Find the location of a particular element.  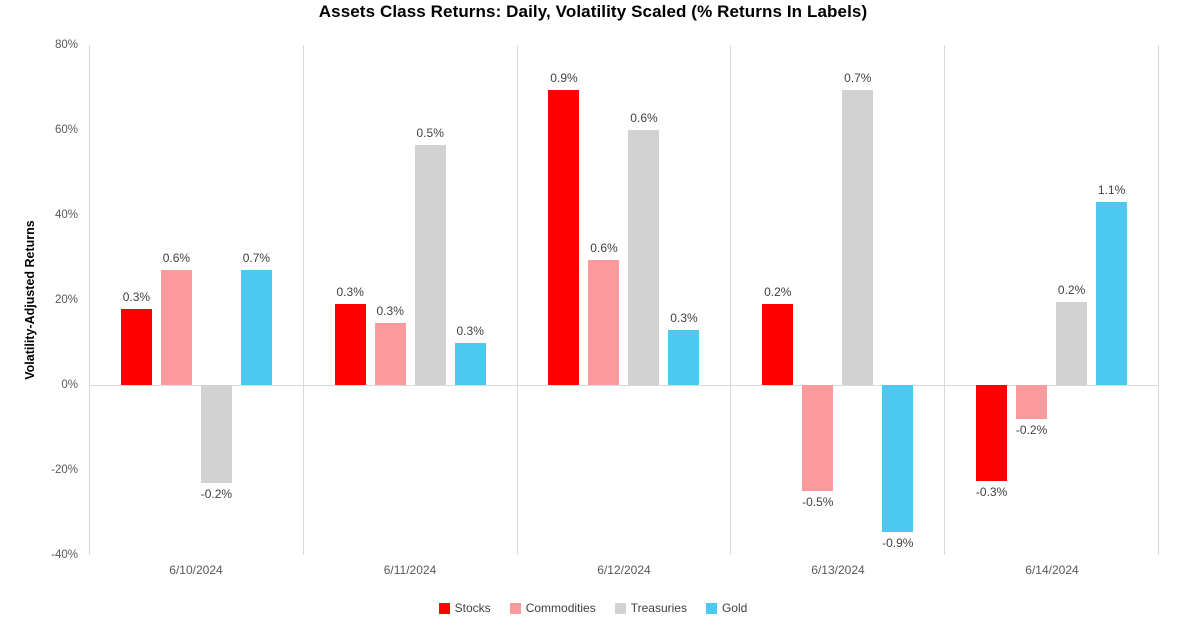

zero-axis-line is located at coordinates (624, 385).